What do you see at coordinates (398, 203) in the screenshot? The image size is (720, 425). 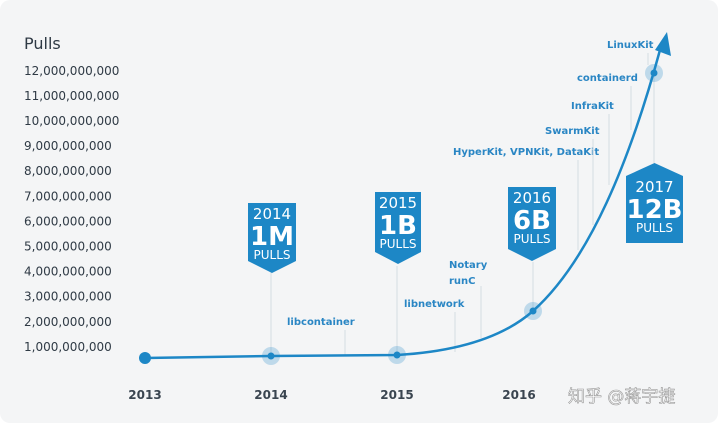 I see `milestone-year: 2015` at bounding box center [398, 203].